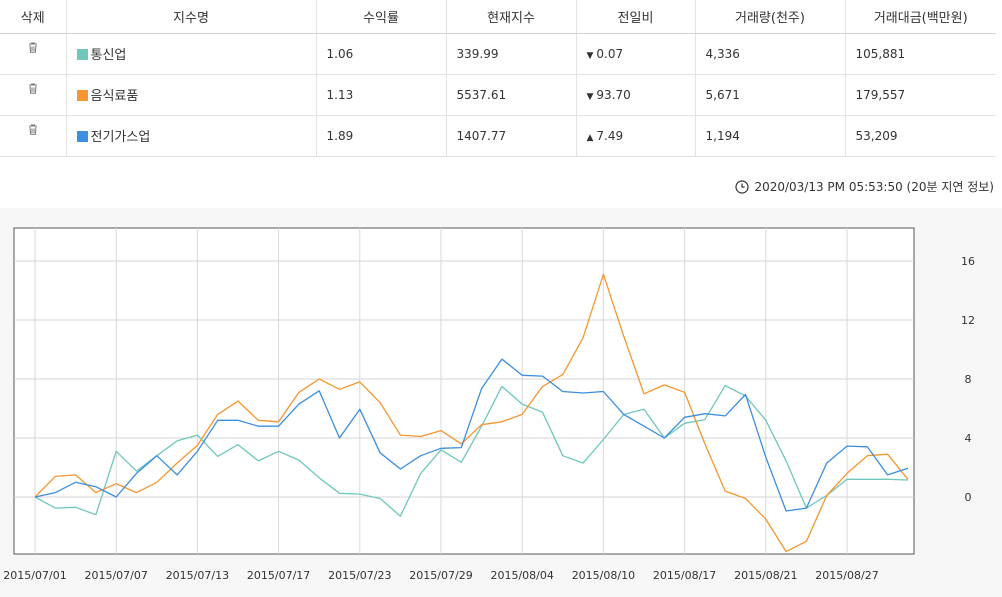 This screenshot has height=597, width=1002. I want to click on col-header-current-index: 현재지수, so click(511, 17).